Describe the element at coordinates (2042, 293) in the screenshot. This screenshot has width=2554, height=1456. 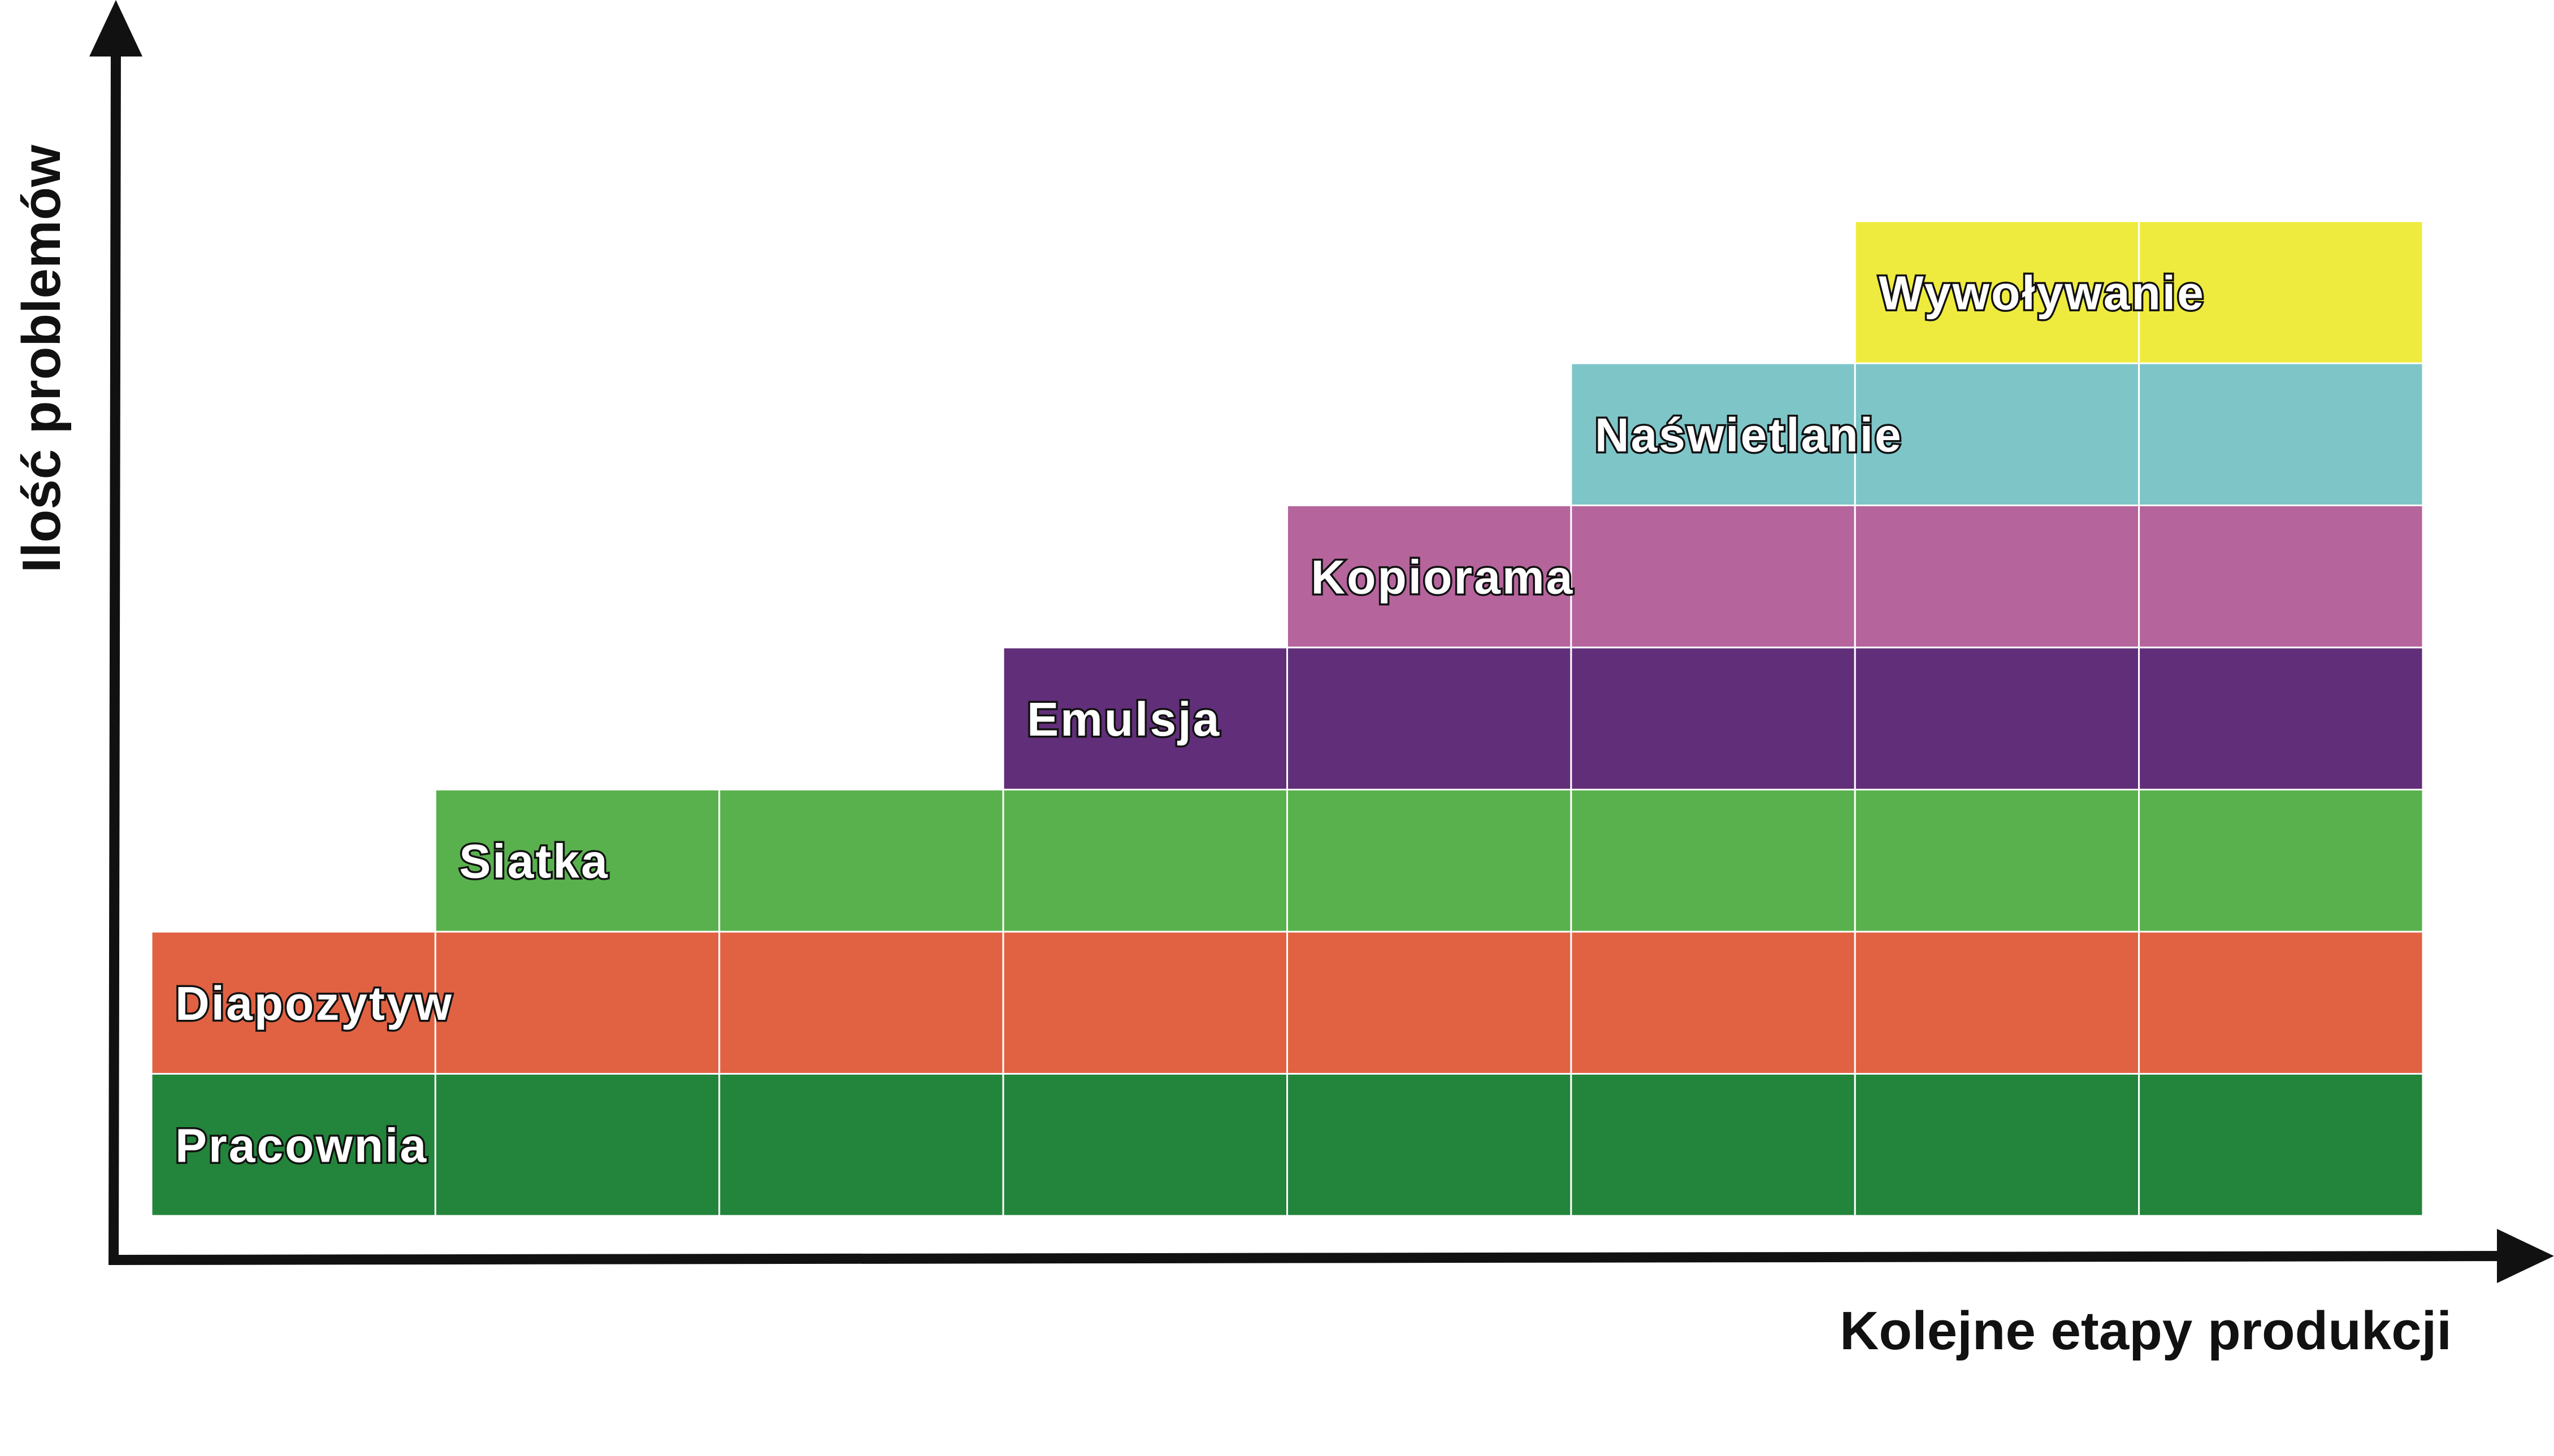
I see `band-label: Wywoływanie` at that location.